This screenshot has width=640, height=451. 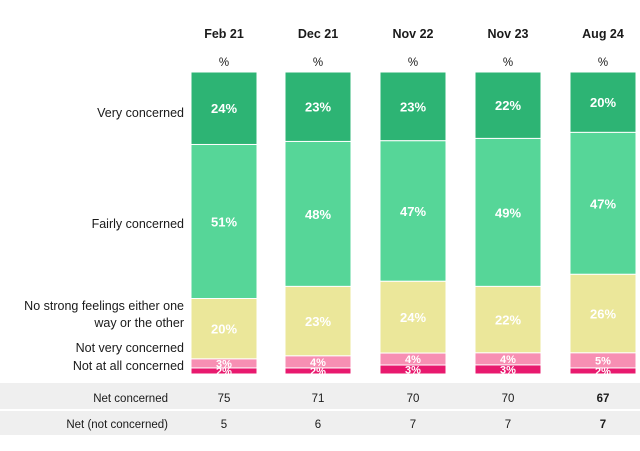 I want to click on data-label-fairly-concerned-nov-23: 49%, so click(x=508, y=212).